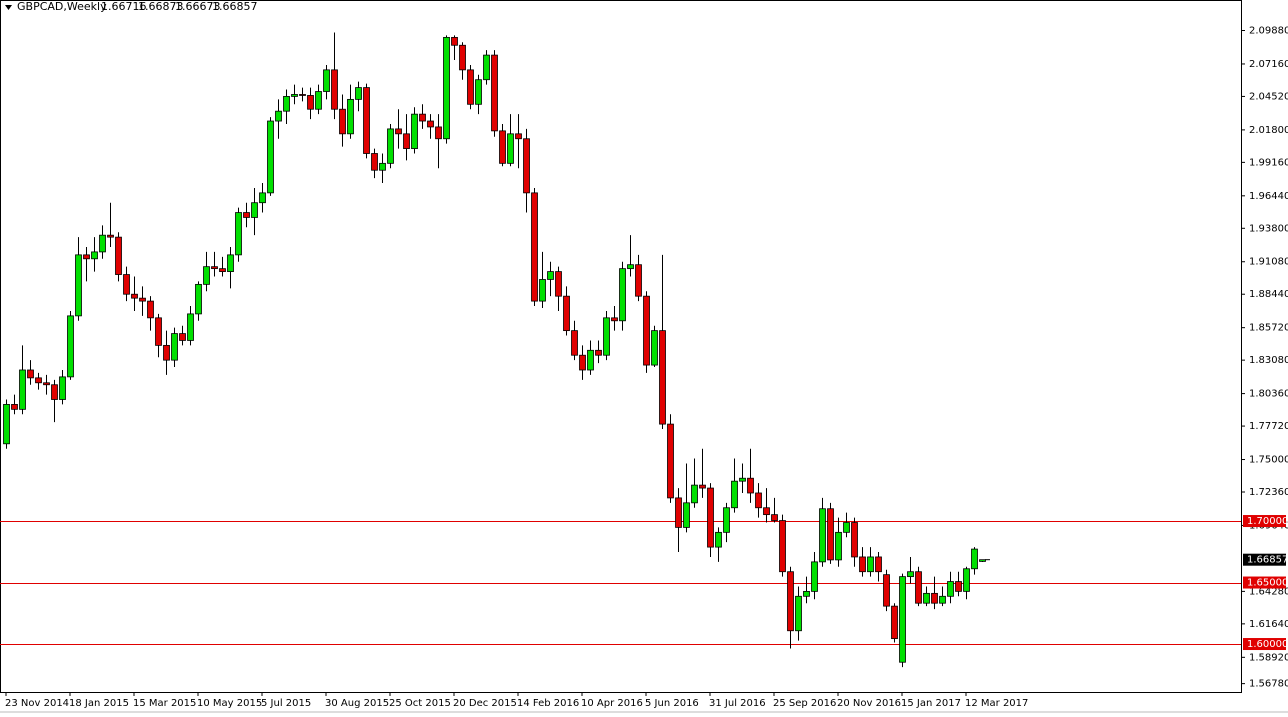 The image size is (1288, 717). I want to click on y-tick-label: 1.93800, so click(1268, 228).